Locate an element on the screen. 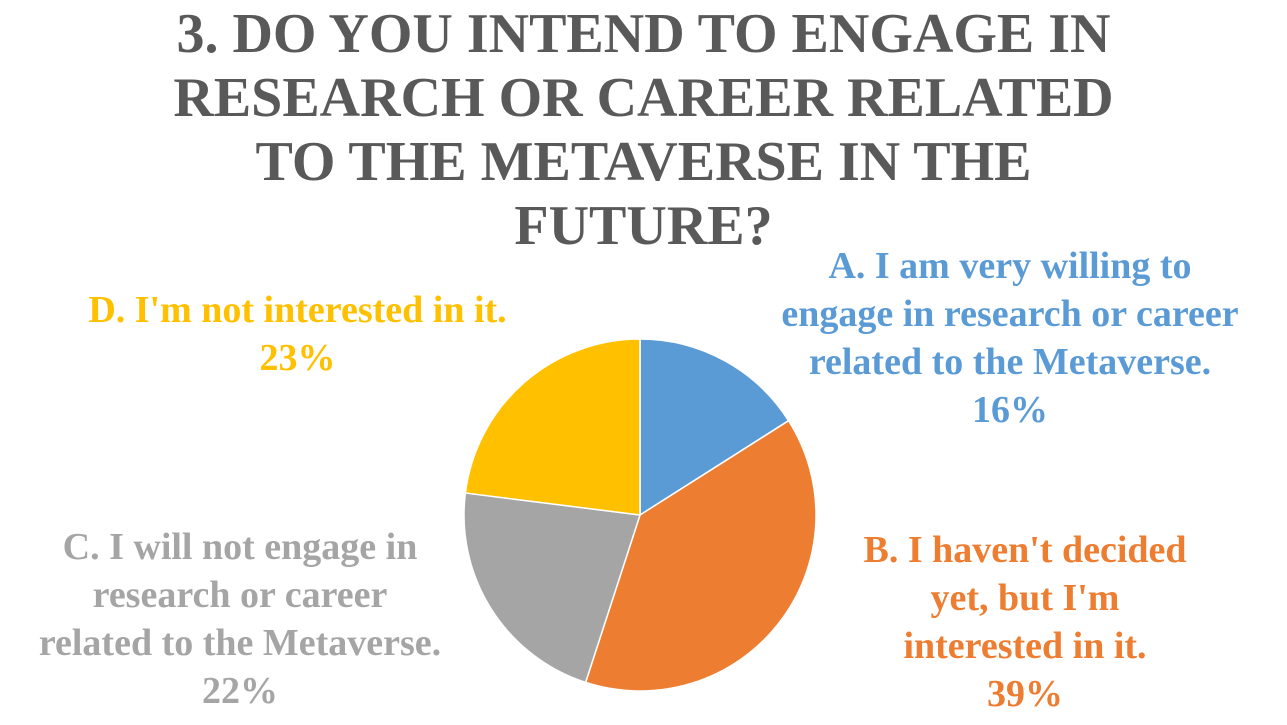 The image size is (1287, 725). data-label-c-value: 22% is located at coordinates (240, 691).